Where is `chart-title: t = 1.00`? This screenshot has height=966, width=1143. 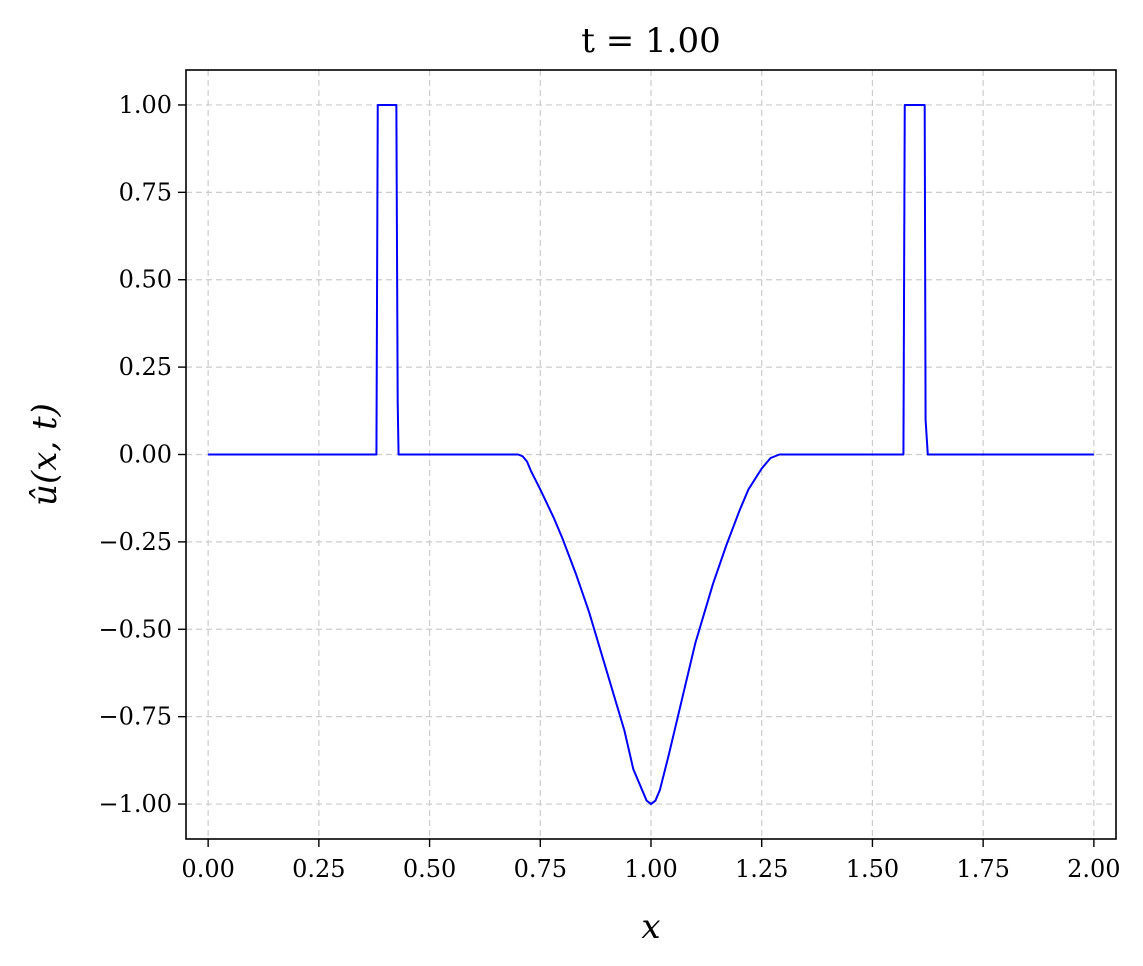 chart-title: t = 1.00 is located at coordinates (650, 41).